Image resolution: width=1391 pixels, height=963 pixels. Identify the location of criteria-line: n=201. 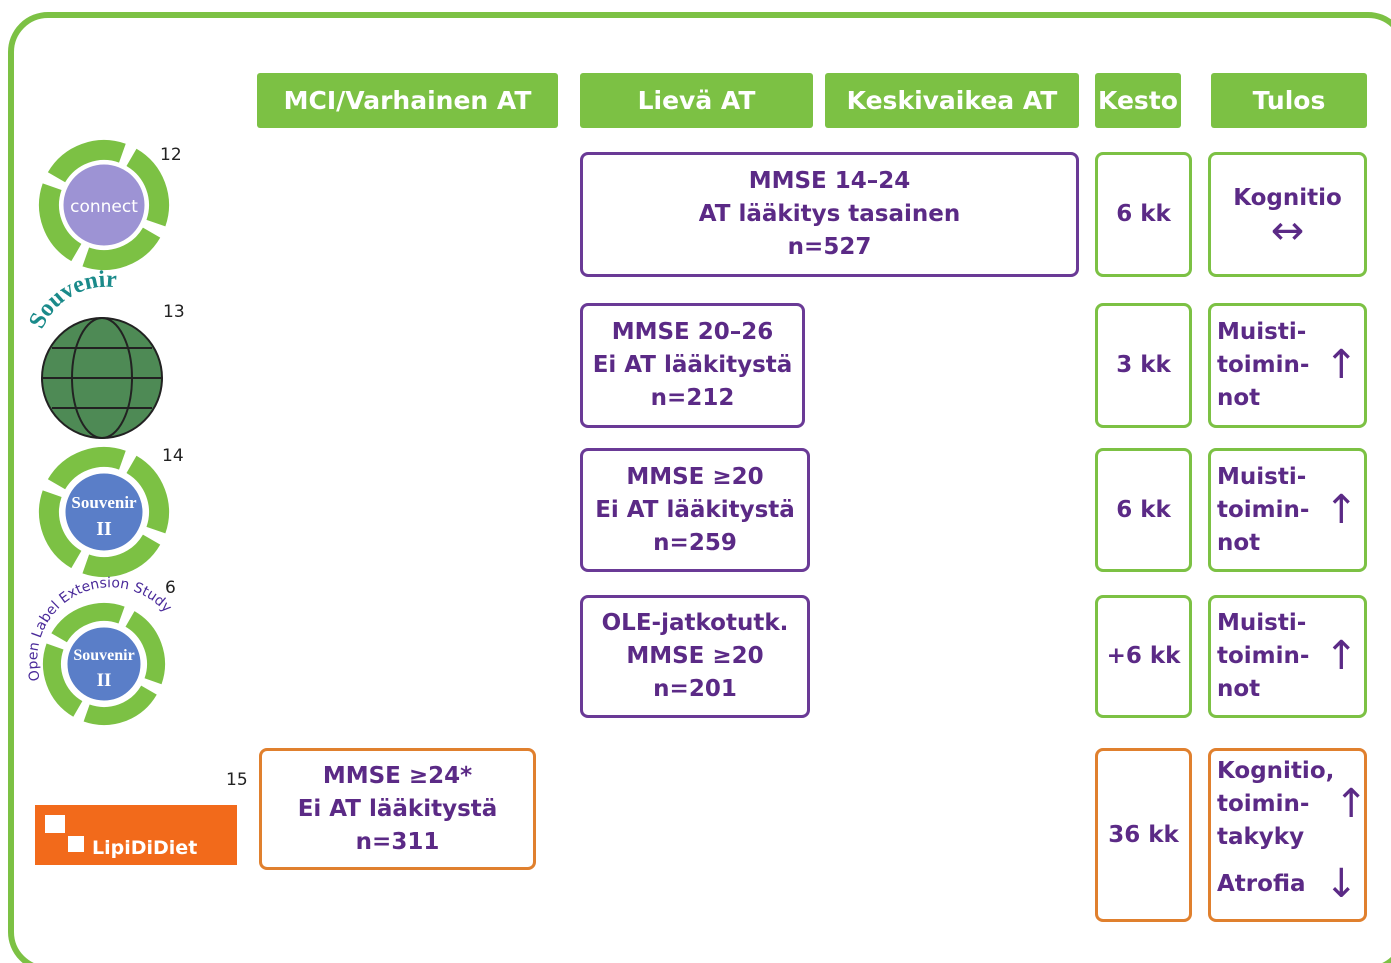
(695, 689).